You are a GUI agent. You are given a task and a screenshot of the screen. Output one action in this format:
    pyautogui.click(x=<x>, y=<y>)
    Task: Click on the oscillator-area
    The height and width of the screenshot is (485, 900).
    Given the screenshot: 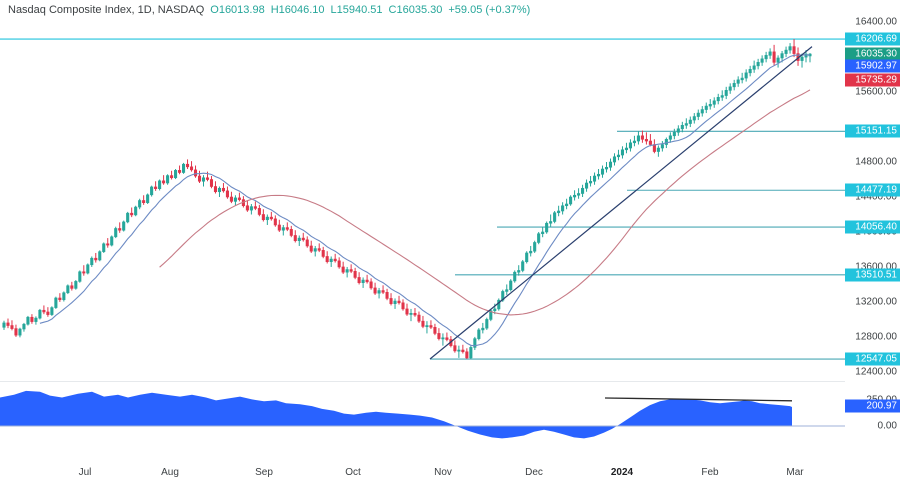 What is the action you would take?
    pyautogui.click(x=396, y=414)
    